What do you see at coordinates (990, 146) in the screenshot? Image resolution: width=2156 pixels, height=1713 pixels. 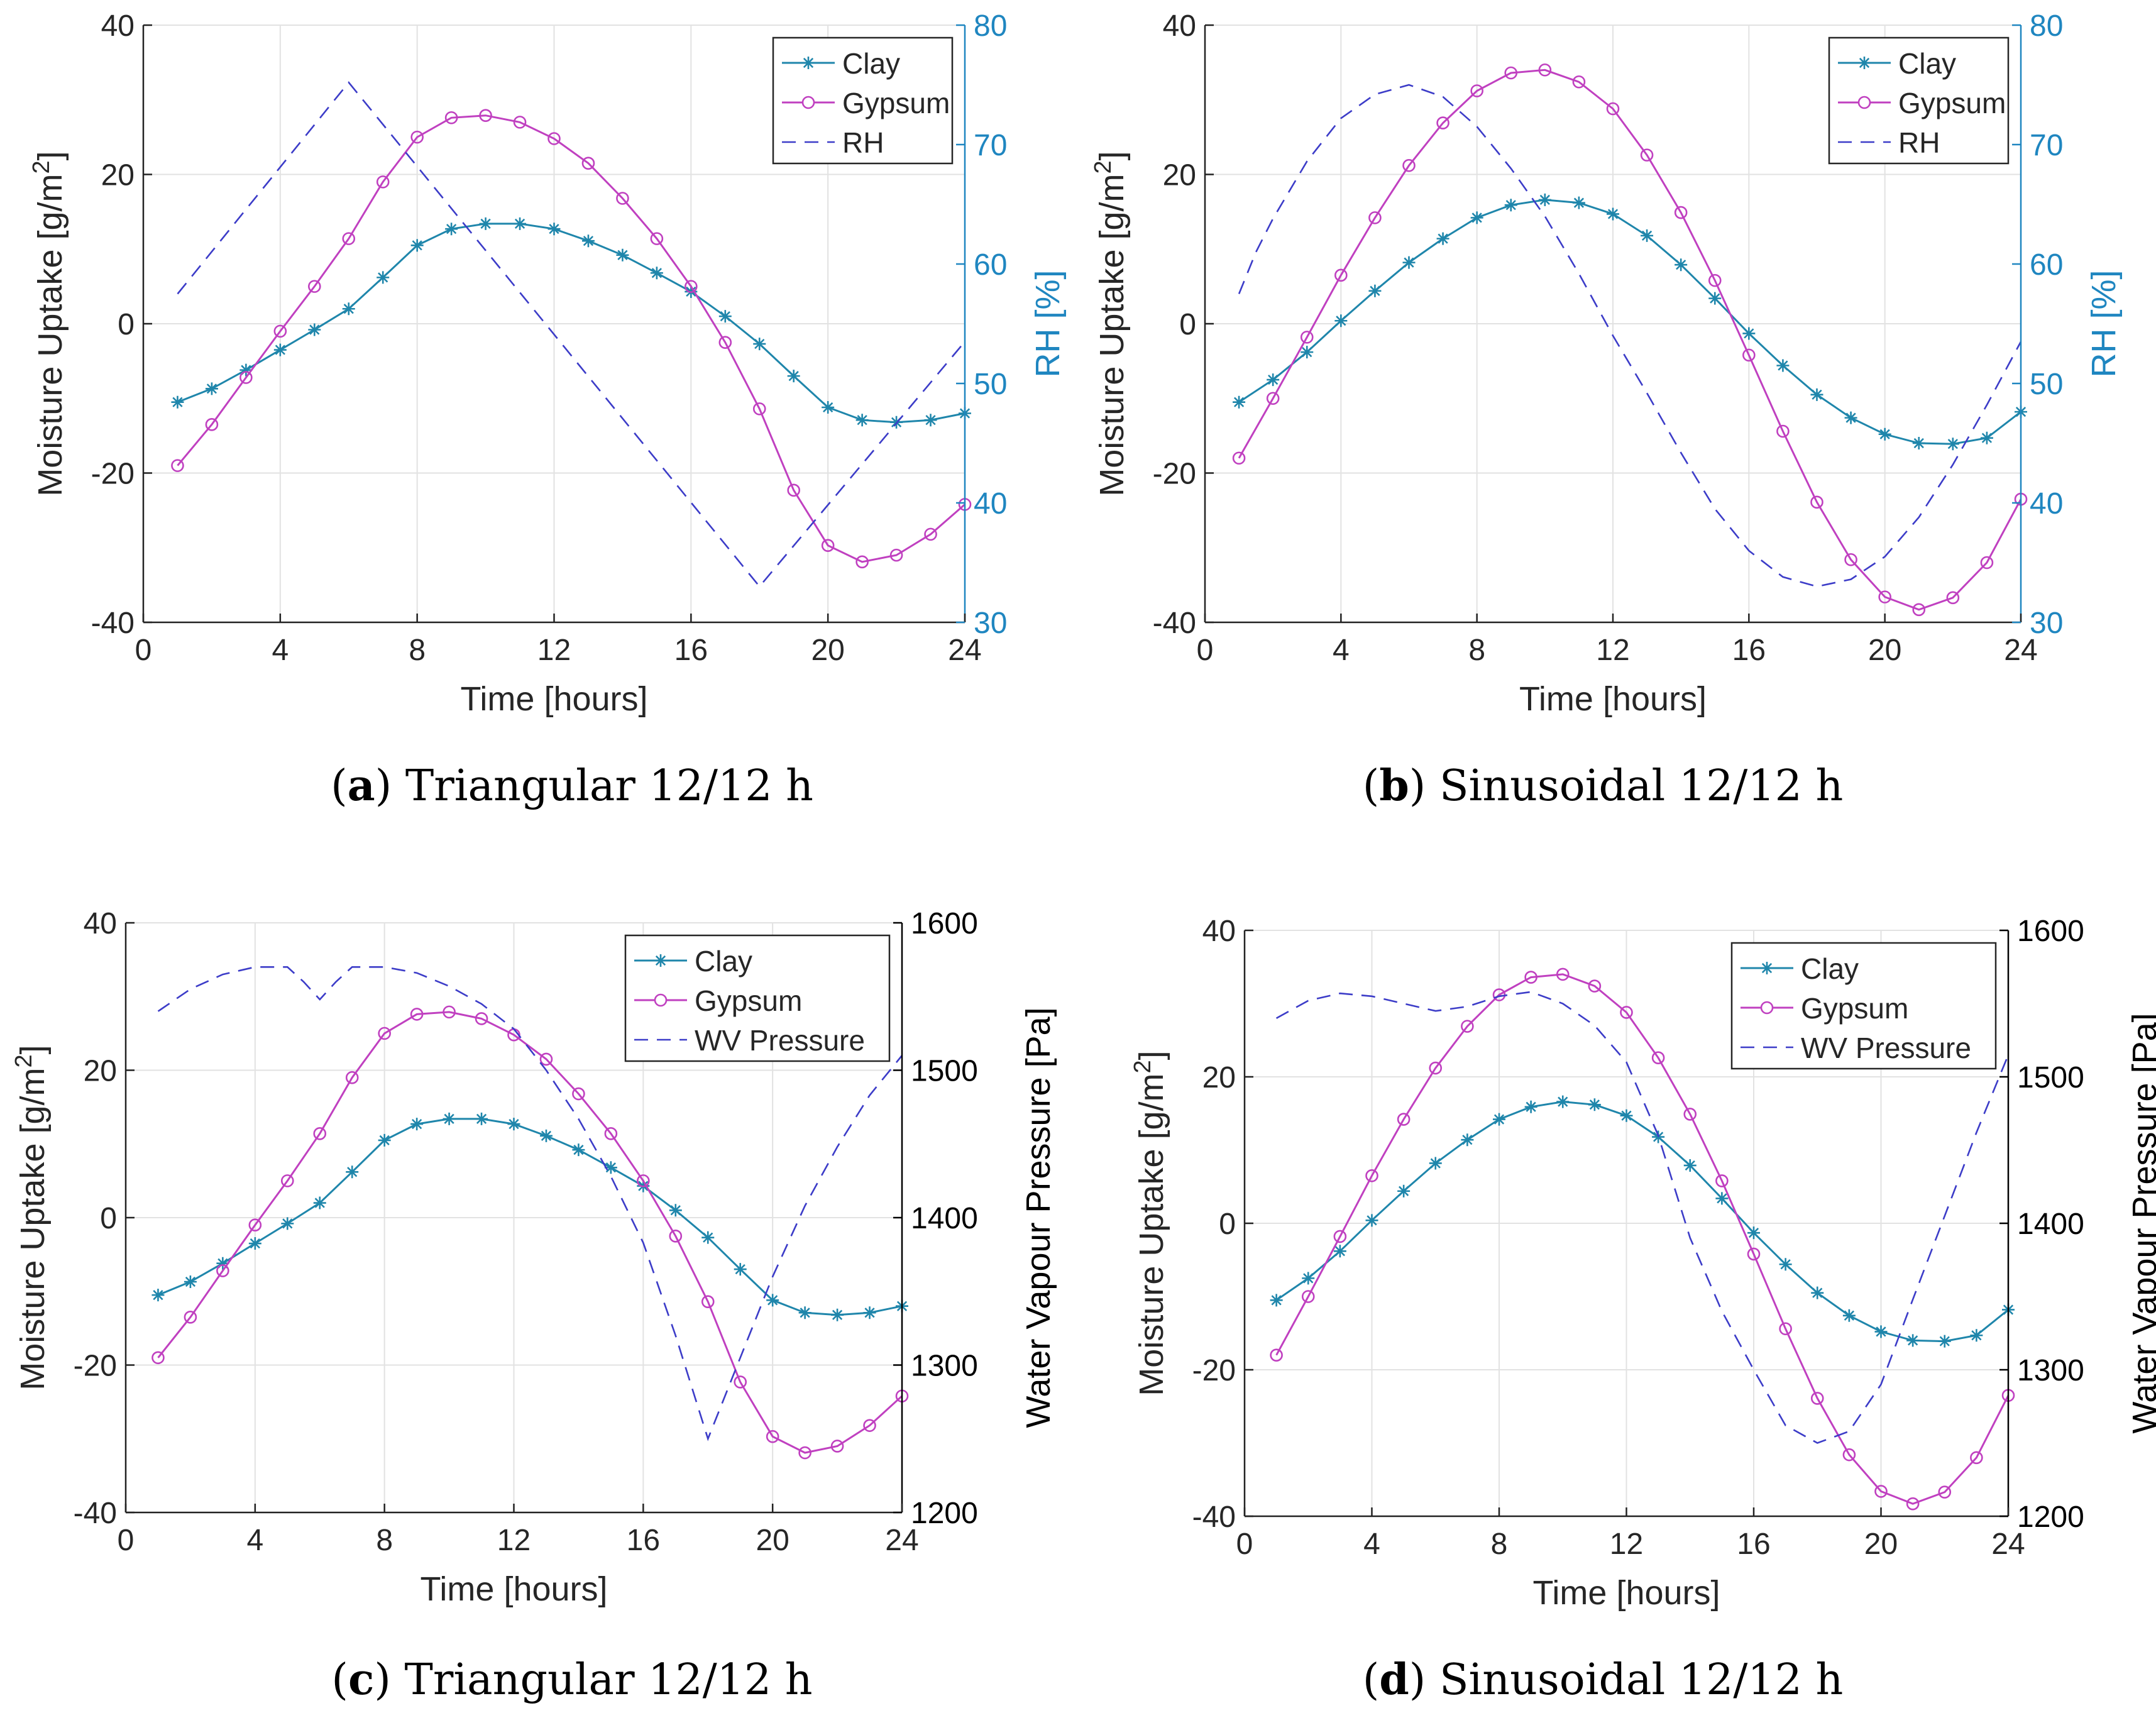 I see `y2-tick-label: 70` at bounding box center [990, 146].